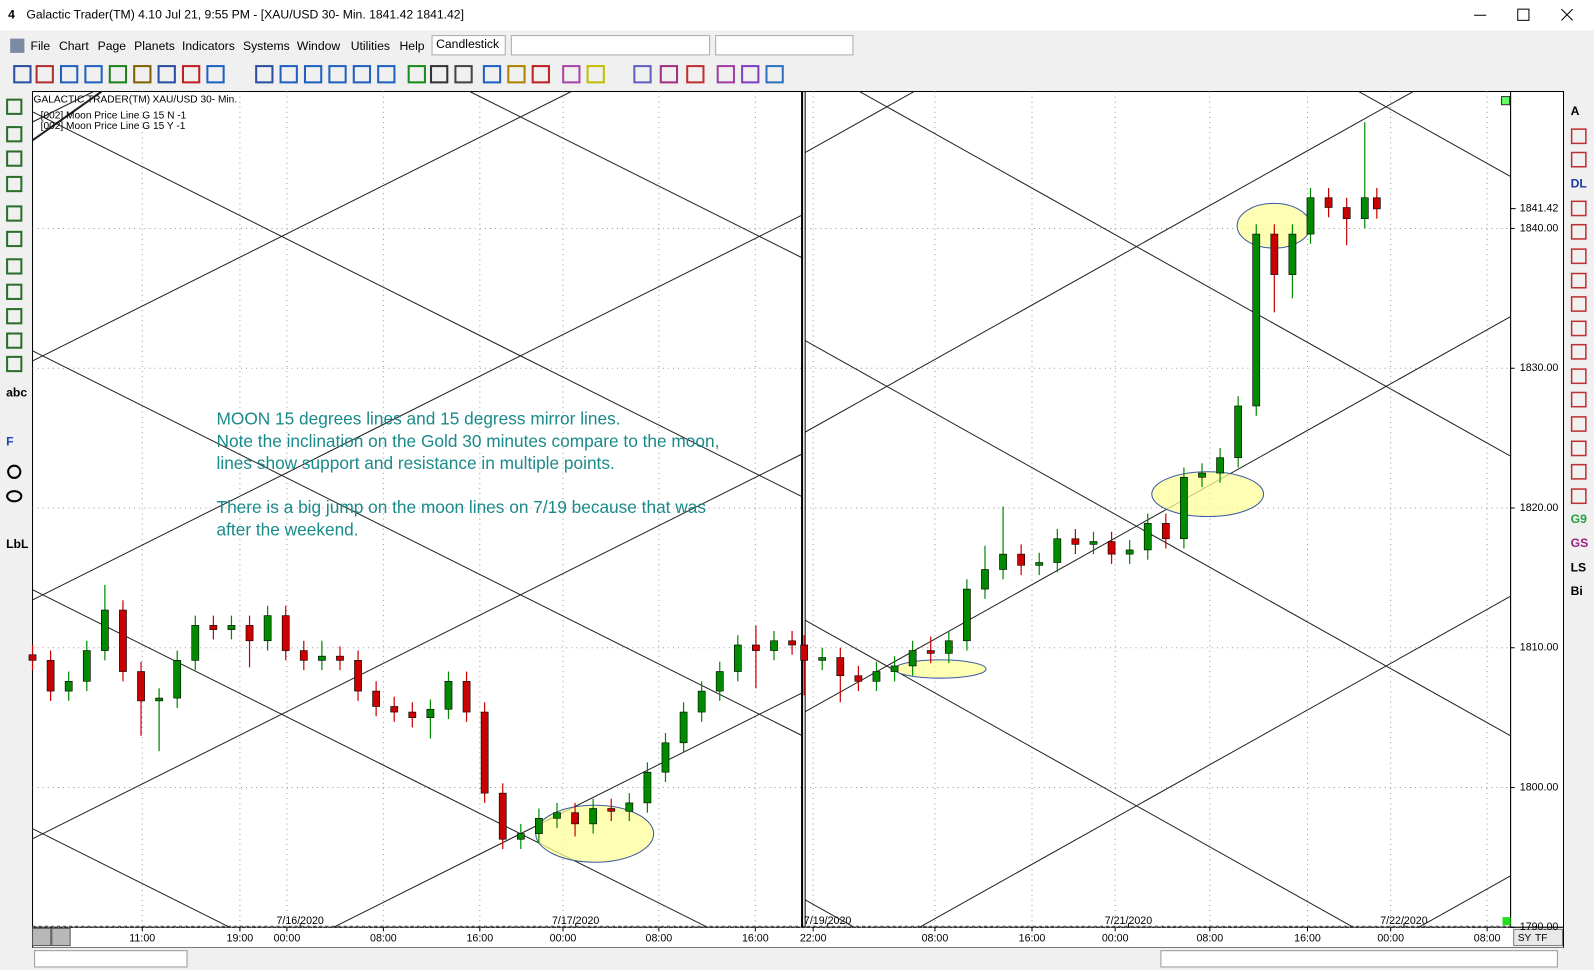  I want to click on tool-button: LbL, so click(17, 544).